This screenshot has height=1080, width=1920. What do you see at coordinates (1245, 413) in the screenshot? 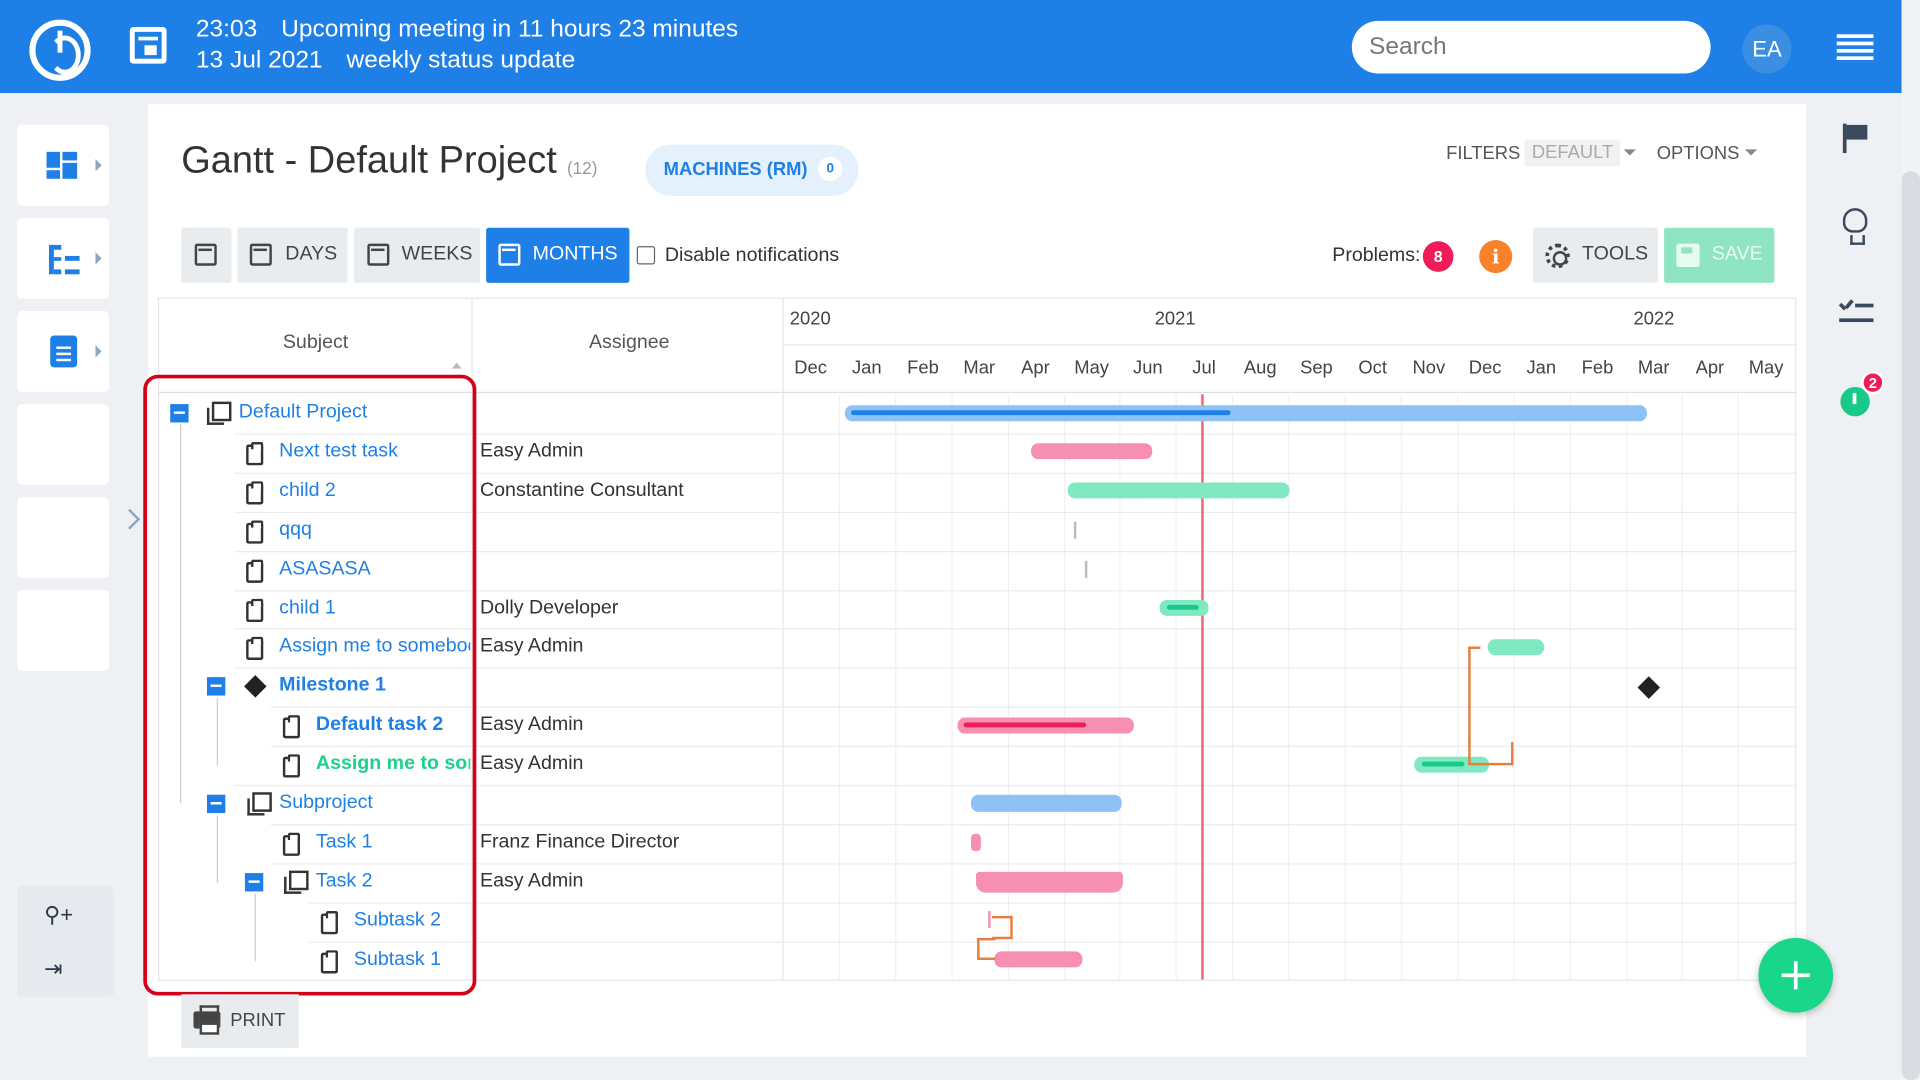
I see `gantt-bar-default-project` at bounding box center [1245, 413].